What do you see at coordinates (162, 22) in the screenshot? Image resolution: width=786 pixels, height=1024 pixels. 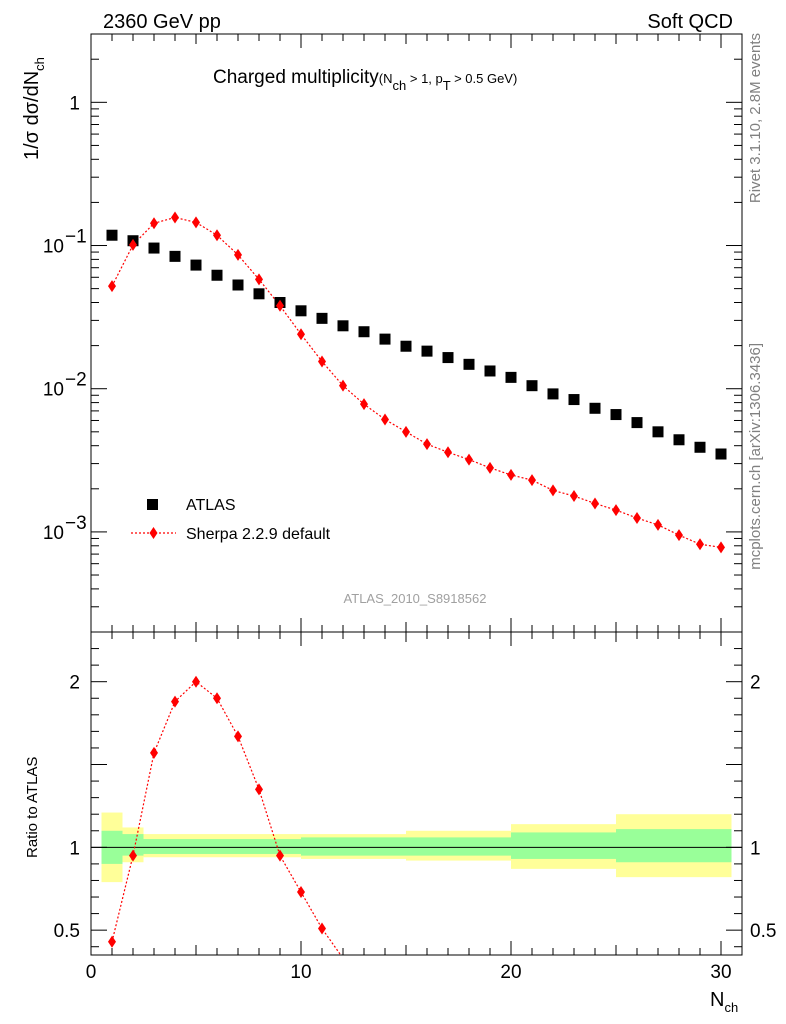 I see `header-left: 2360 GeV pp` at bounding box center [162, 22].